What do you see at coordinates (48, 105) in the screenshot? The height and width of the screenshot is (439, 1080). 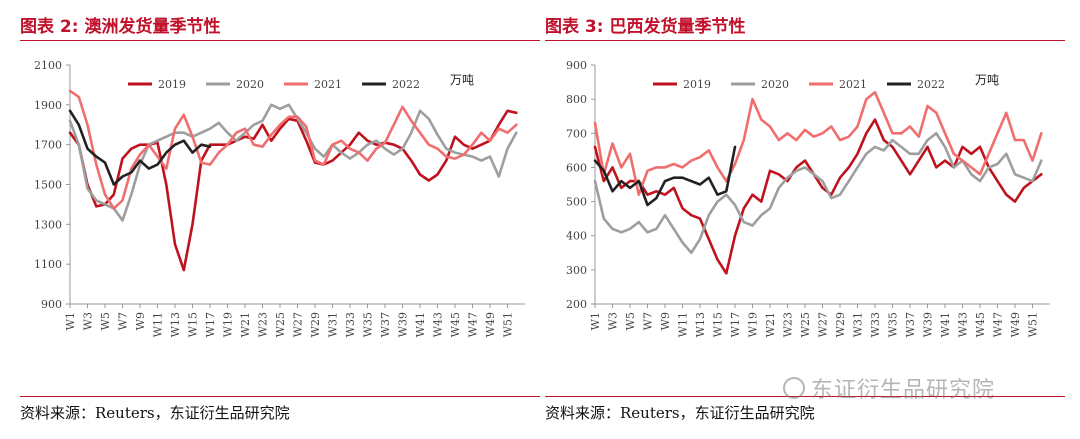 I see `y-tick-label: 1900` at bounding box center [48, 105].